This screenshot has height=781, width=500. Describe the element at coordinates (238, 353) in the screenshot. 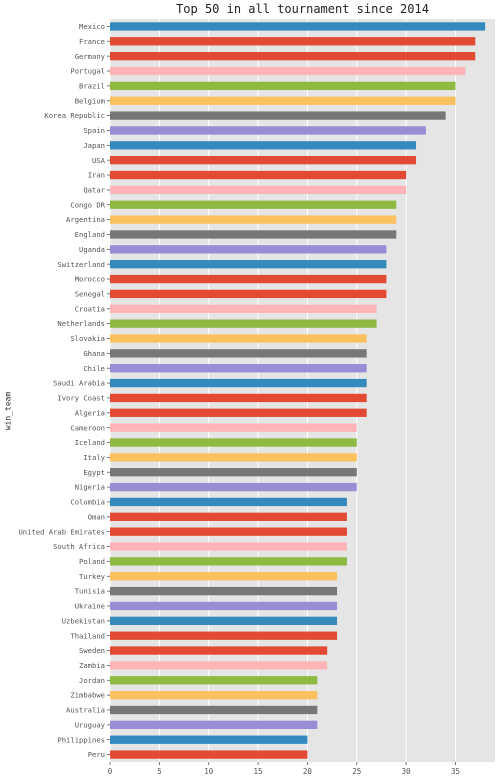

I see `bar-ghana` at that location.